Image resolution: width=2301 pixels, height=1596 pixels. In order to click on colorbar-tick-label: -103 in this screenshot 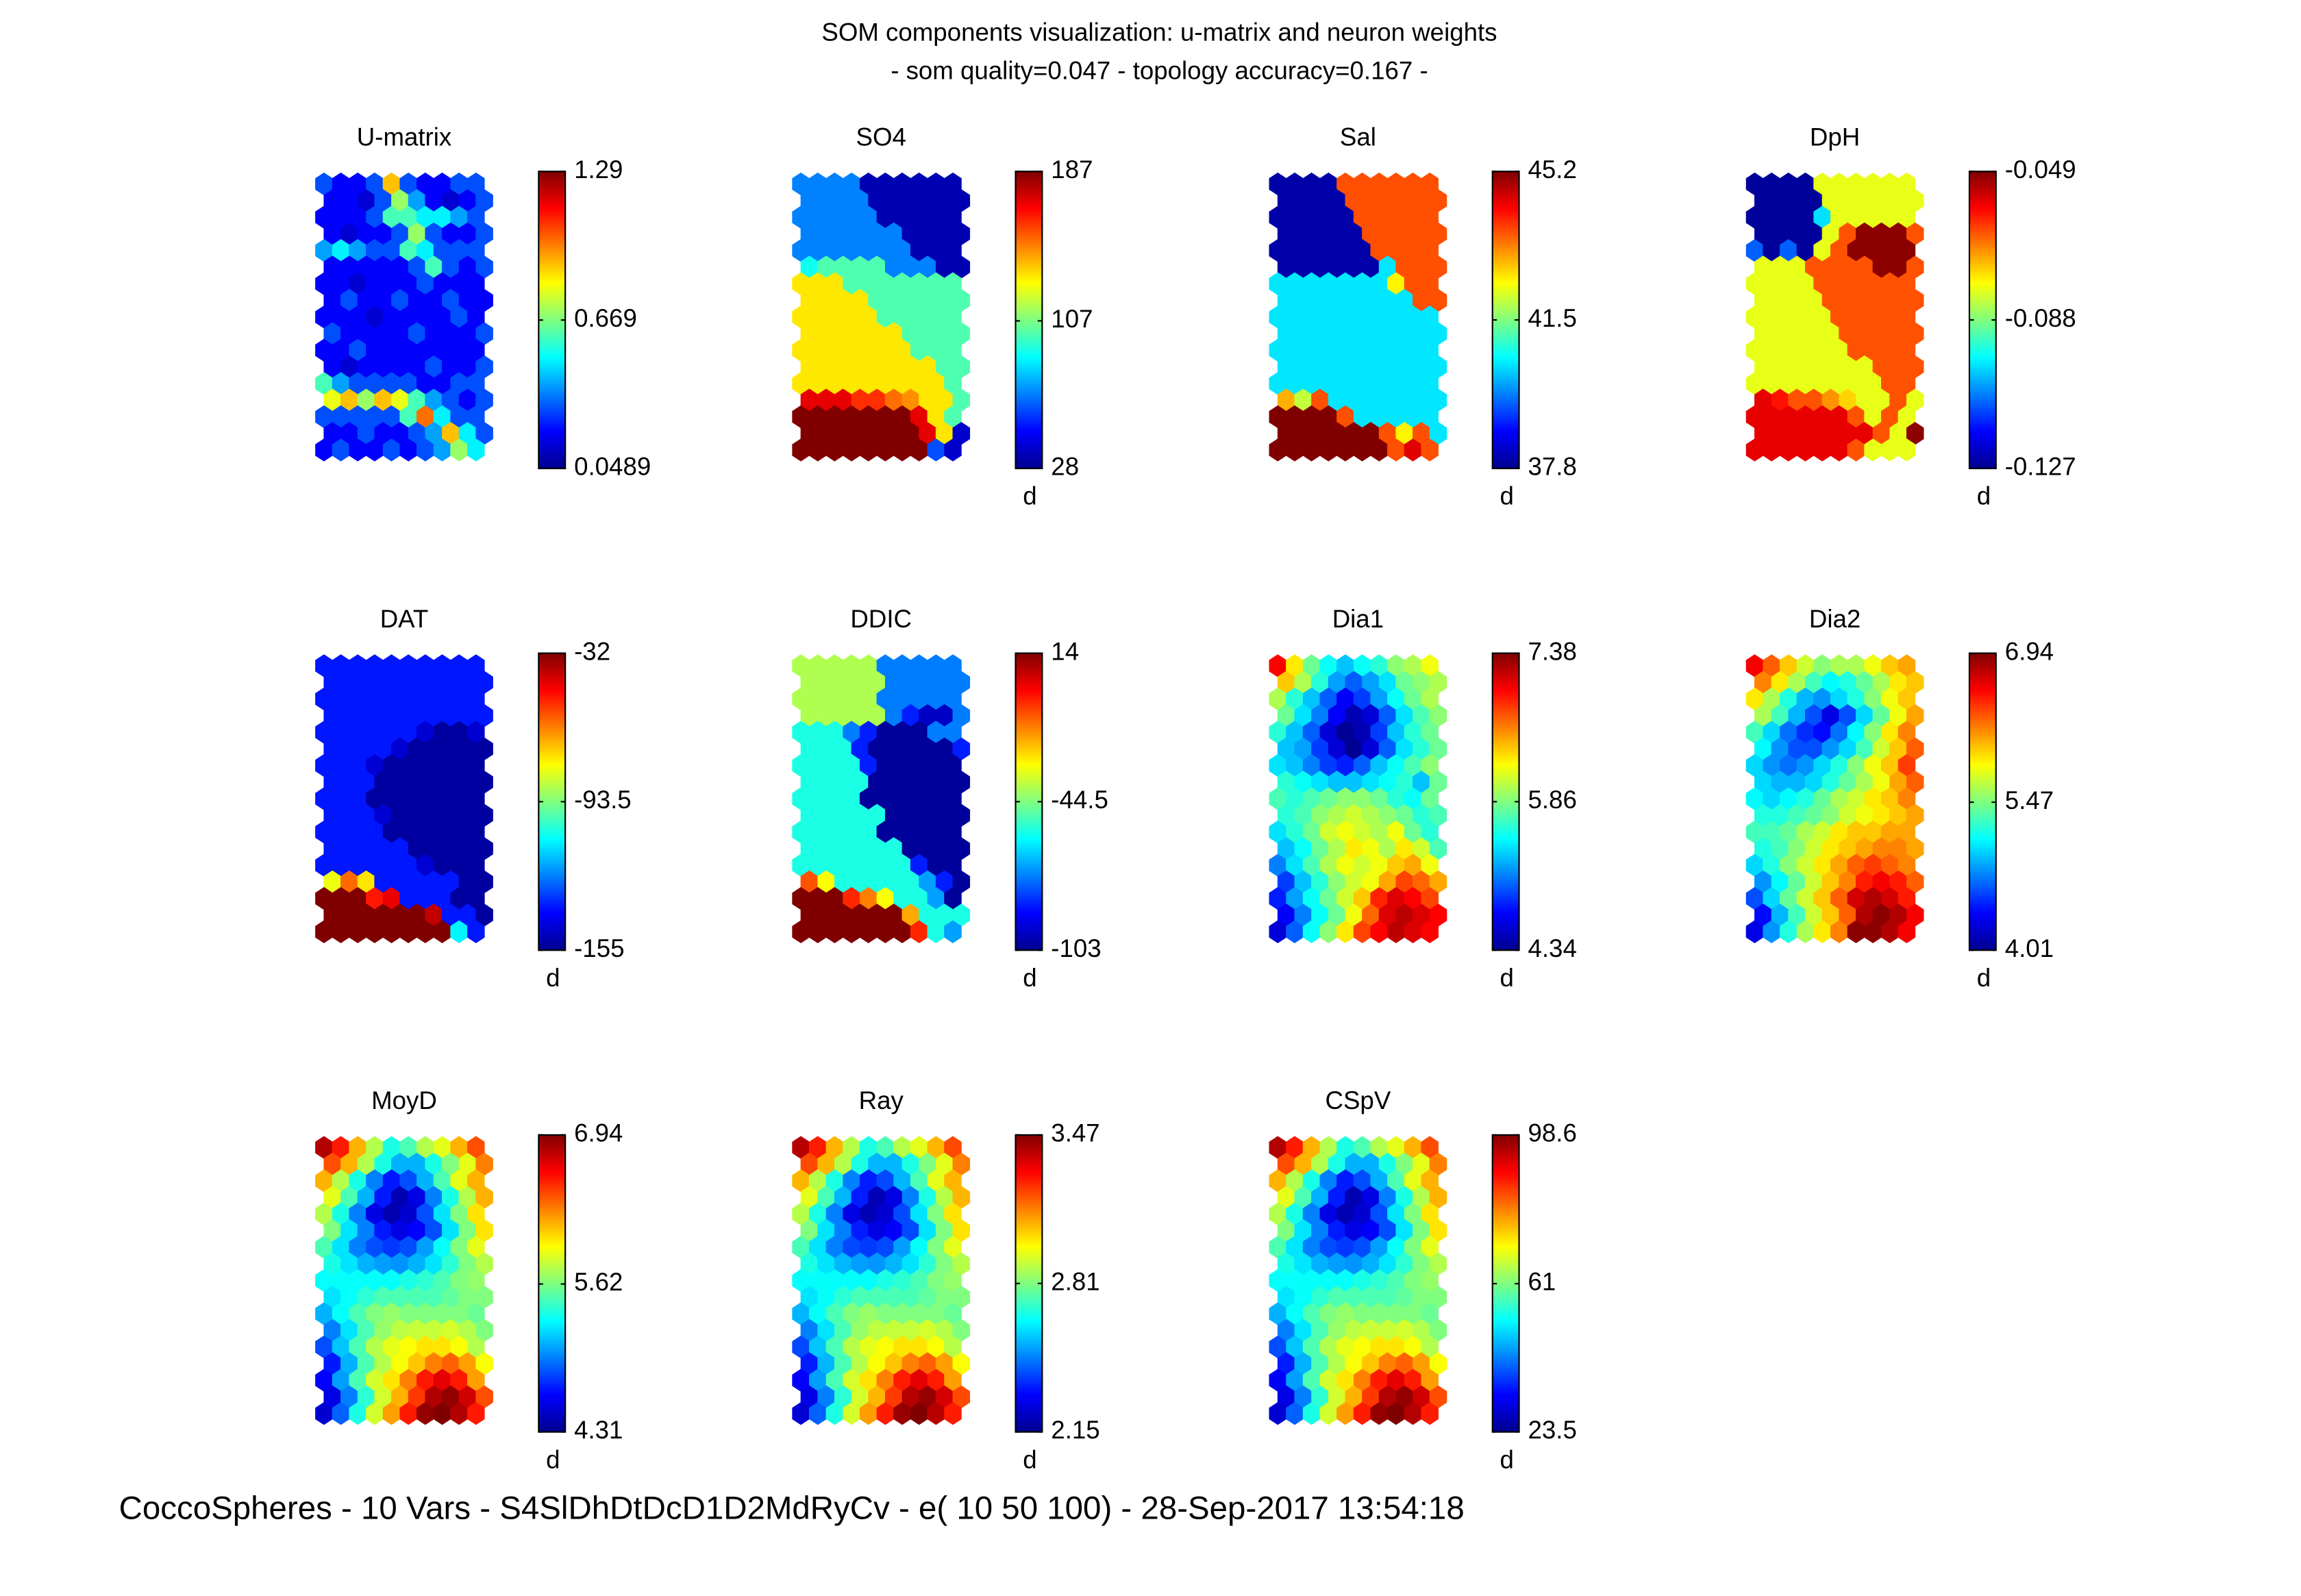, I will do `click(1076, 948)`.